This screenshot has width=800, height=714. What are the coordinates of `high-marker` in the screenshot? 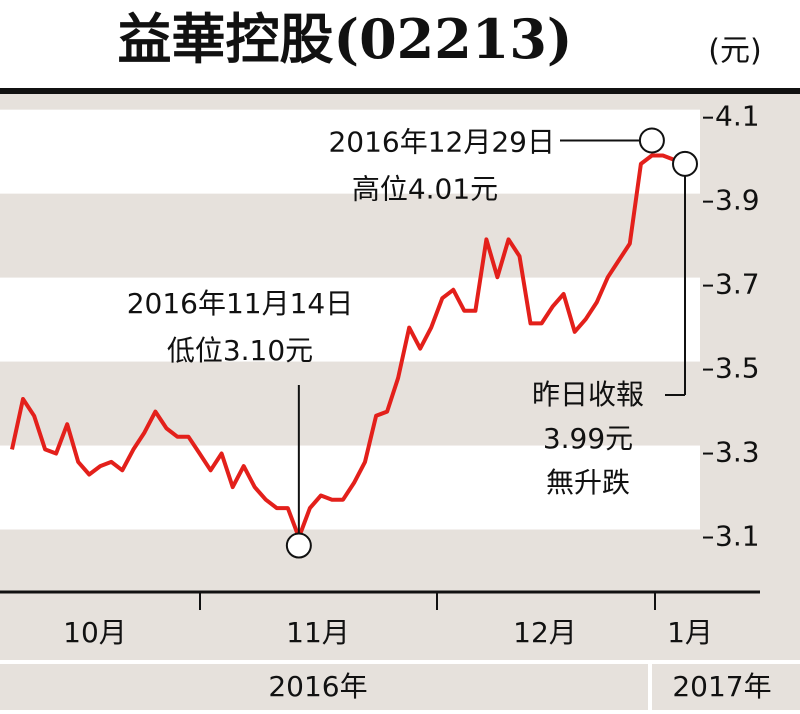 It's located at (651, 140).